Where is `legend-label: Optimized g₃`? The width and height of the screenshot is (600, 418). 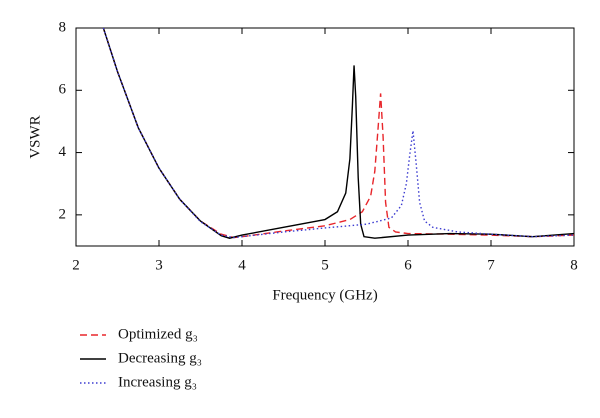
legend-label: Optimized g₃ is located at coordinates (158, 334).